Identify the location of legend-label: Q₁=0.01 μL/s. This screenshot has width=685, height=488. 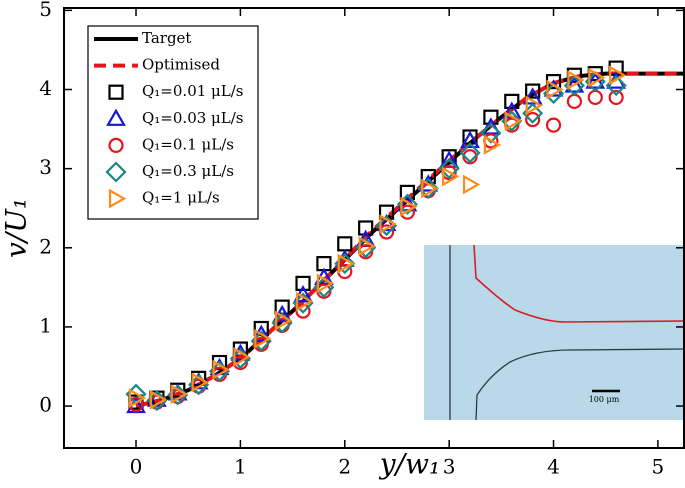
(193, 91).